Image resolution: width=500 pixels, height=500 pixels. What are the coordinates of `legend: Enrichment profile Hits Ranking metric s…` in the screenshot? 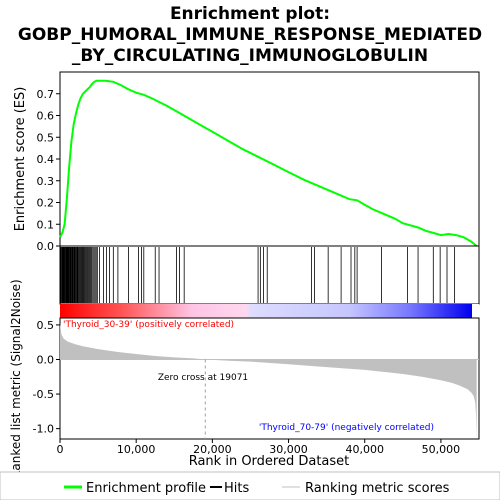 It's located at (250, 485).